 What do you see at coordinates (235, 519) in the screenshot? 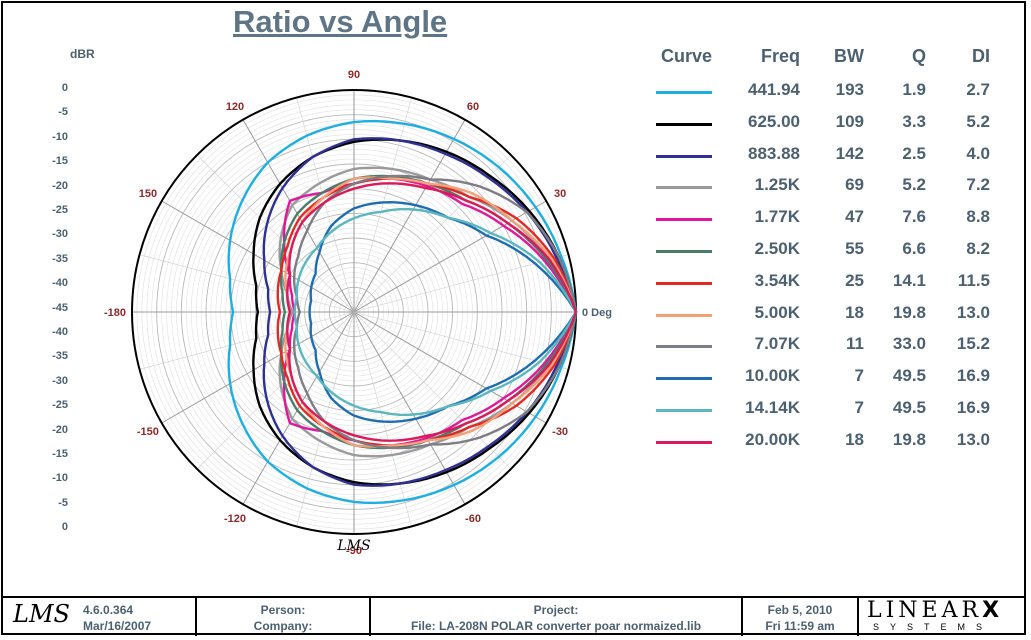
I see `angle-label: -120` at bounding box center [235, 519].